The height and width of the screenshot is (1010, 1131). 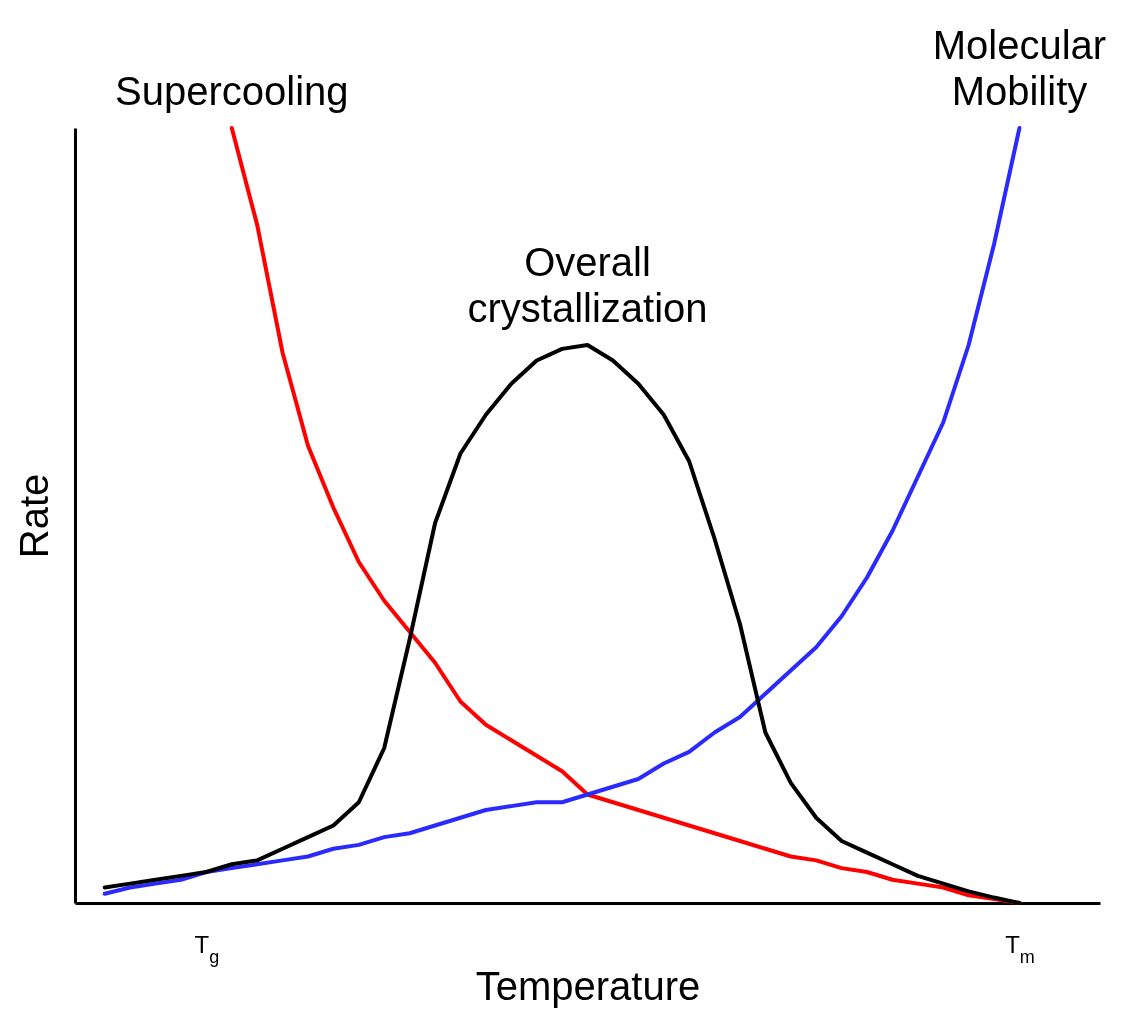 I want to click on series-label: Supercooling, so click(x=232, y=91).